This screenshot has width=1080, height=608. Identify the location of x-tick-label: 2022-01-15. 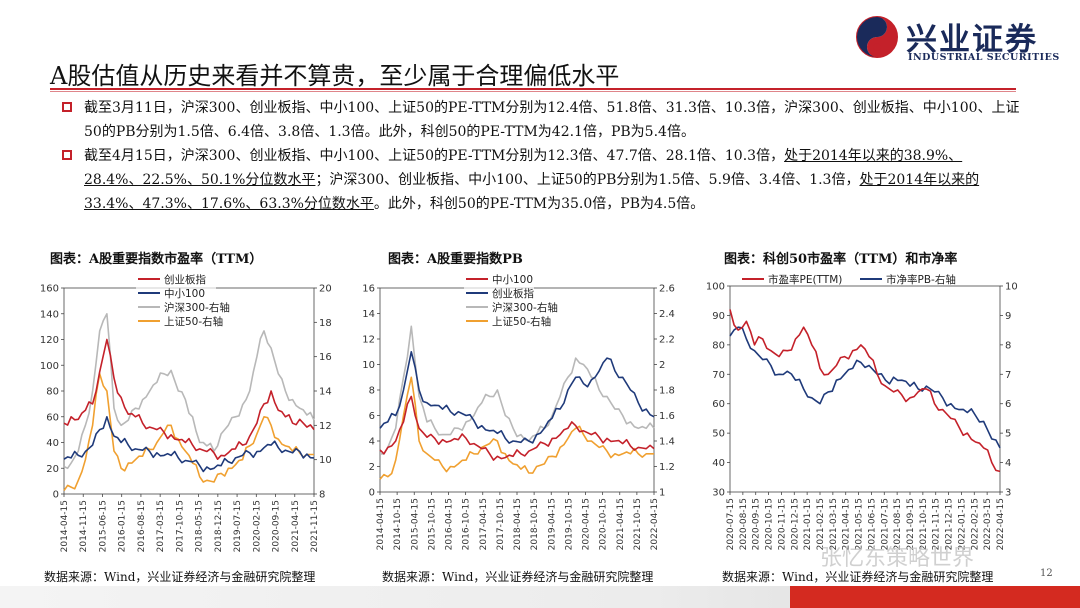
(962, 524).